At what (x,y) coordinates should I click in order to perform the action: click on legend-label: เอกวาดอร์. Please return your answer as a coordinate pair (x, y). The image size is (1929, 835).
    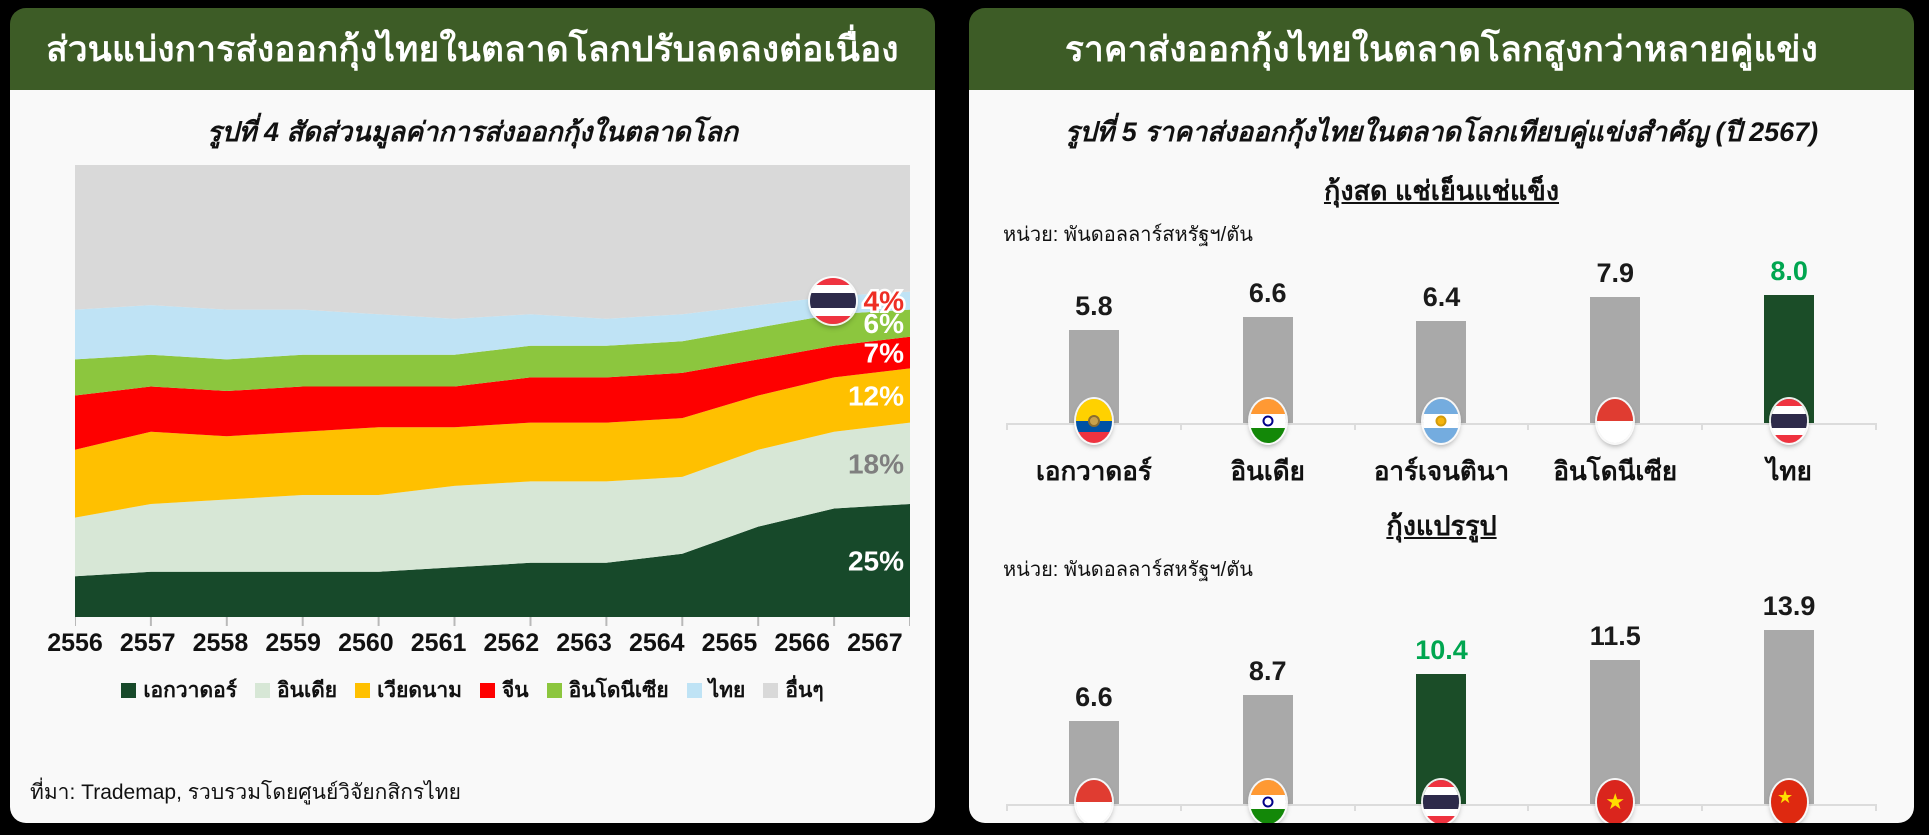
    Looking at the image, I should click on (190, 690).